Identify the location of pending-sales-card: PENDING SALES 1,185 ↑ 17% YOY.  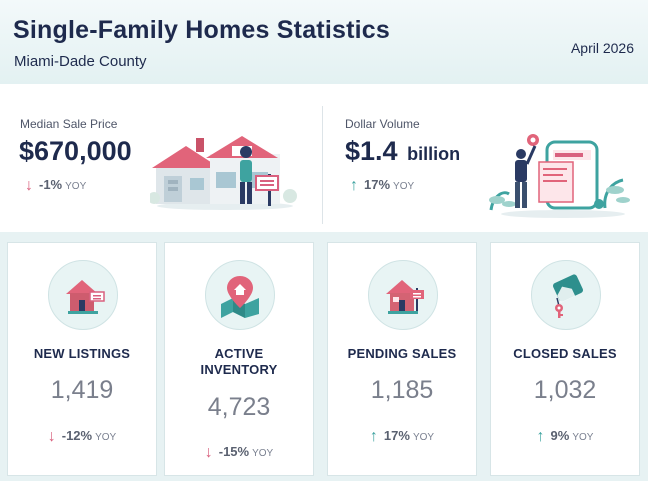
(402, 359).